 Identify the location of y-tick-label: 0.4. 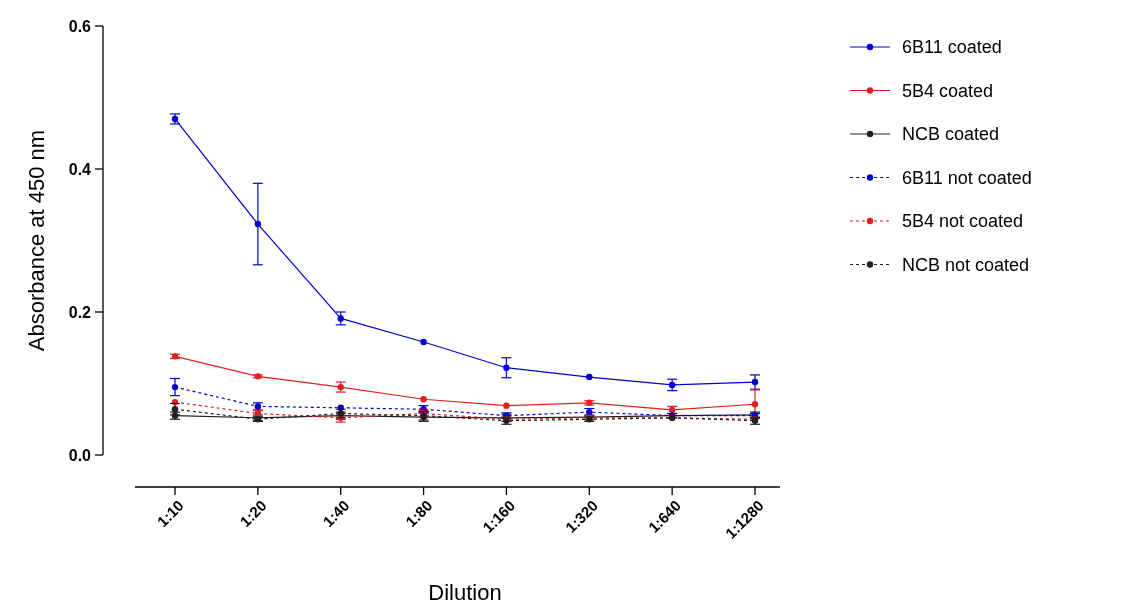
(80, 169).